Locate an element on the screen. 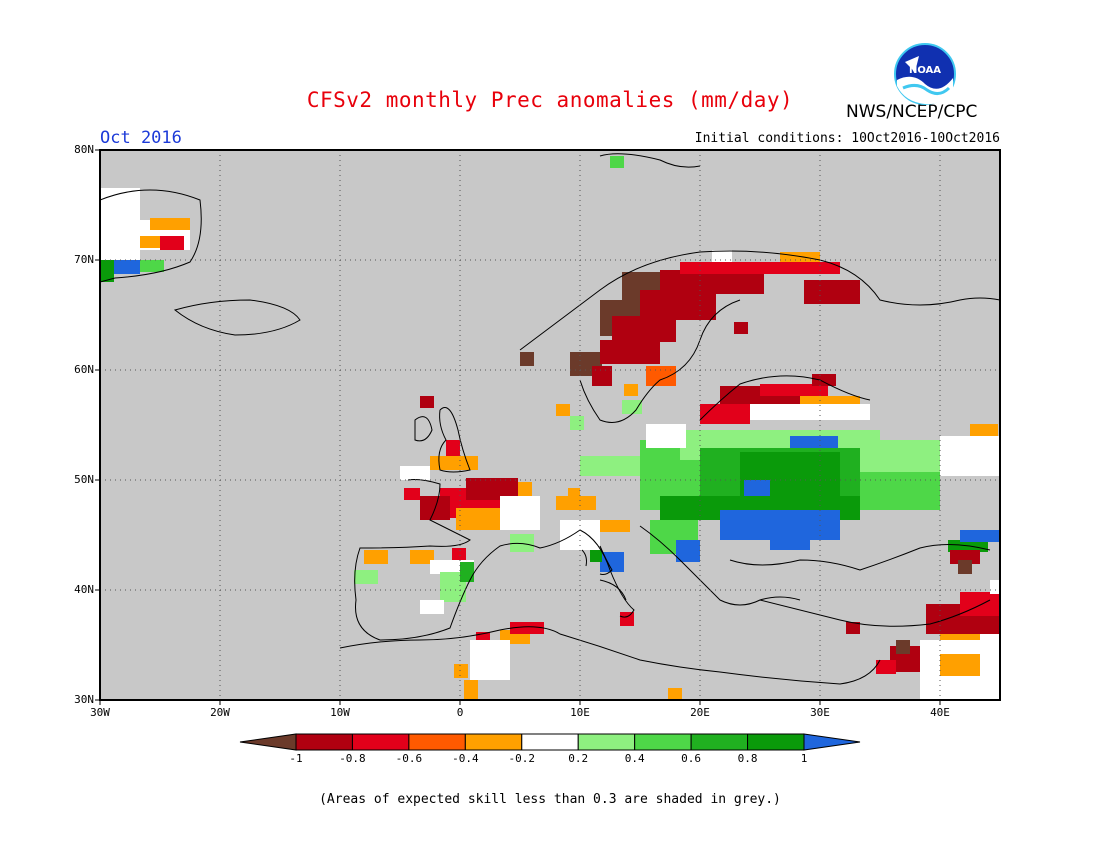  colorbar-label: -0.6 is located at coordinates (409, 758).